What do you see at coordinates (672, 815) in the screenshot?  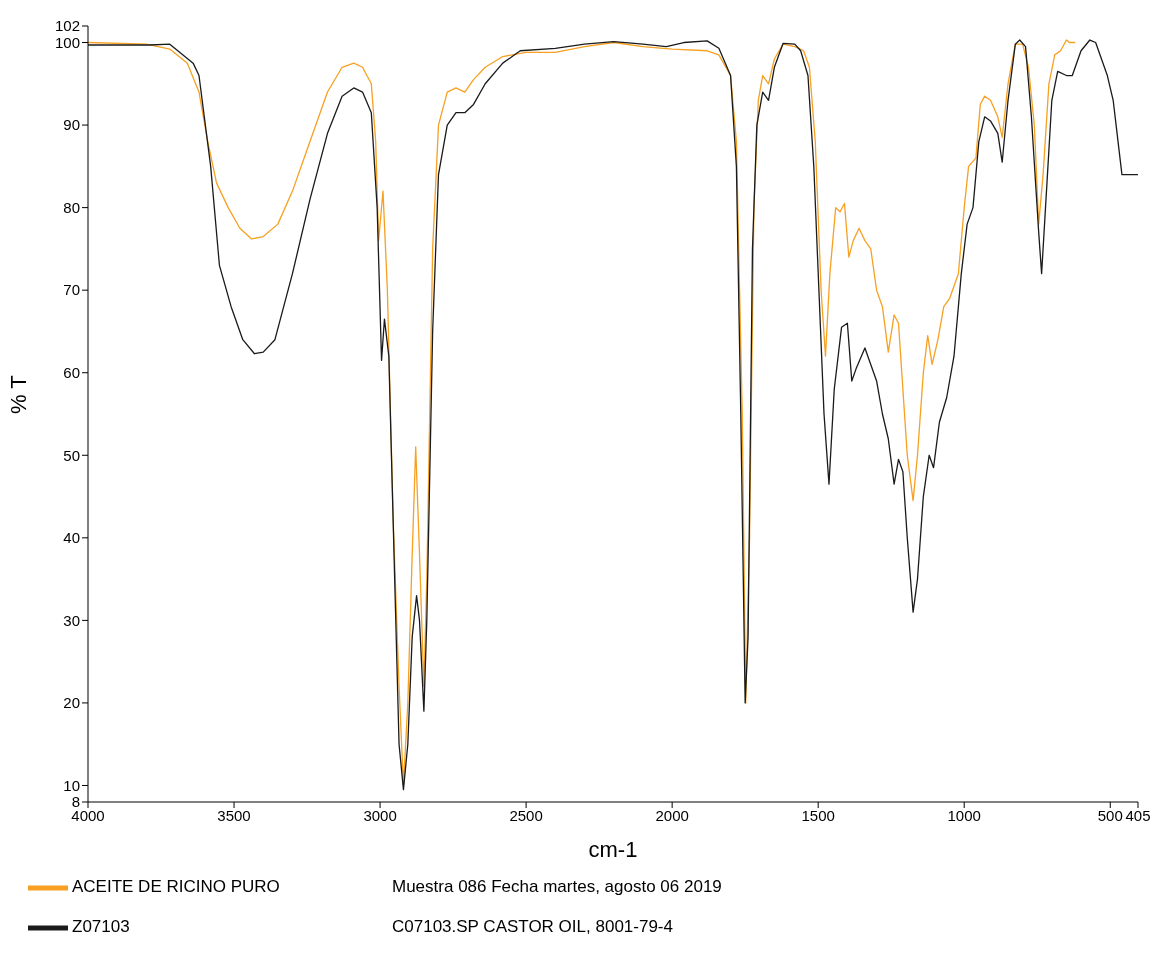 I see `x-tick-label: 2000` at bounding box center [672, 815].